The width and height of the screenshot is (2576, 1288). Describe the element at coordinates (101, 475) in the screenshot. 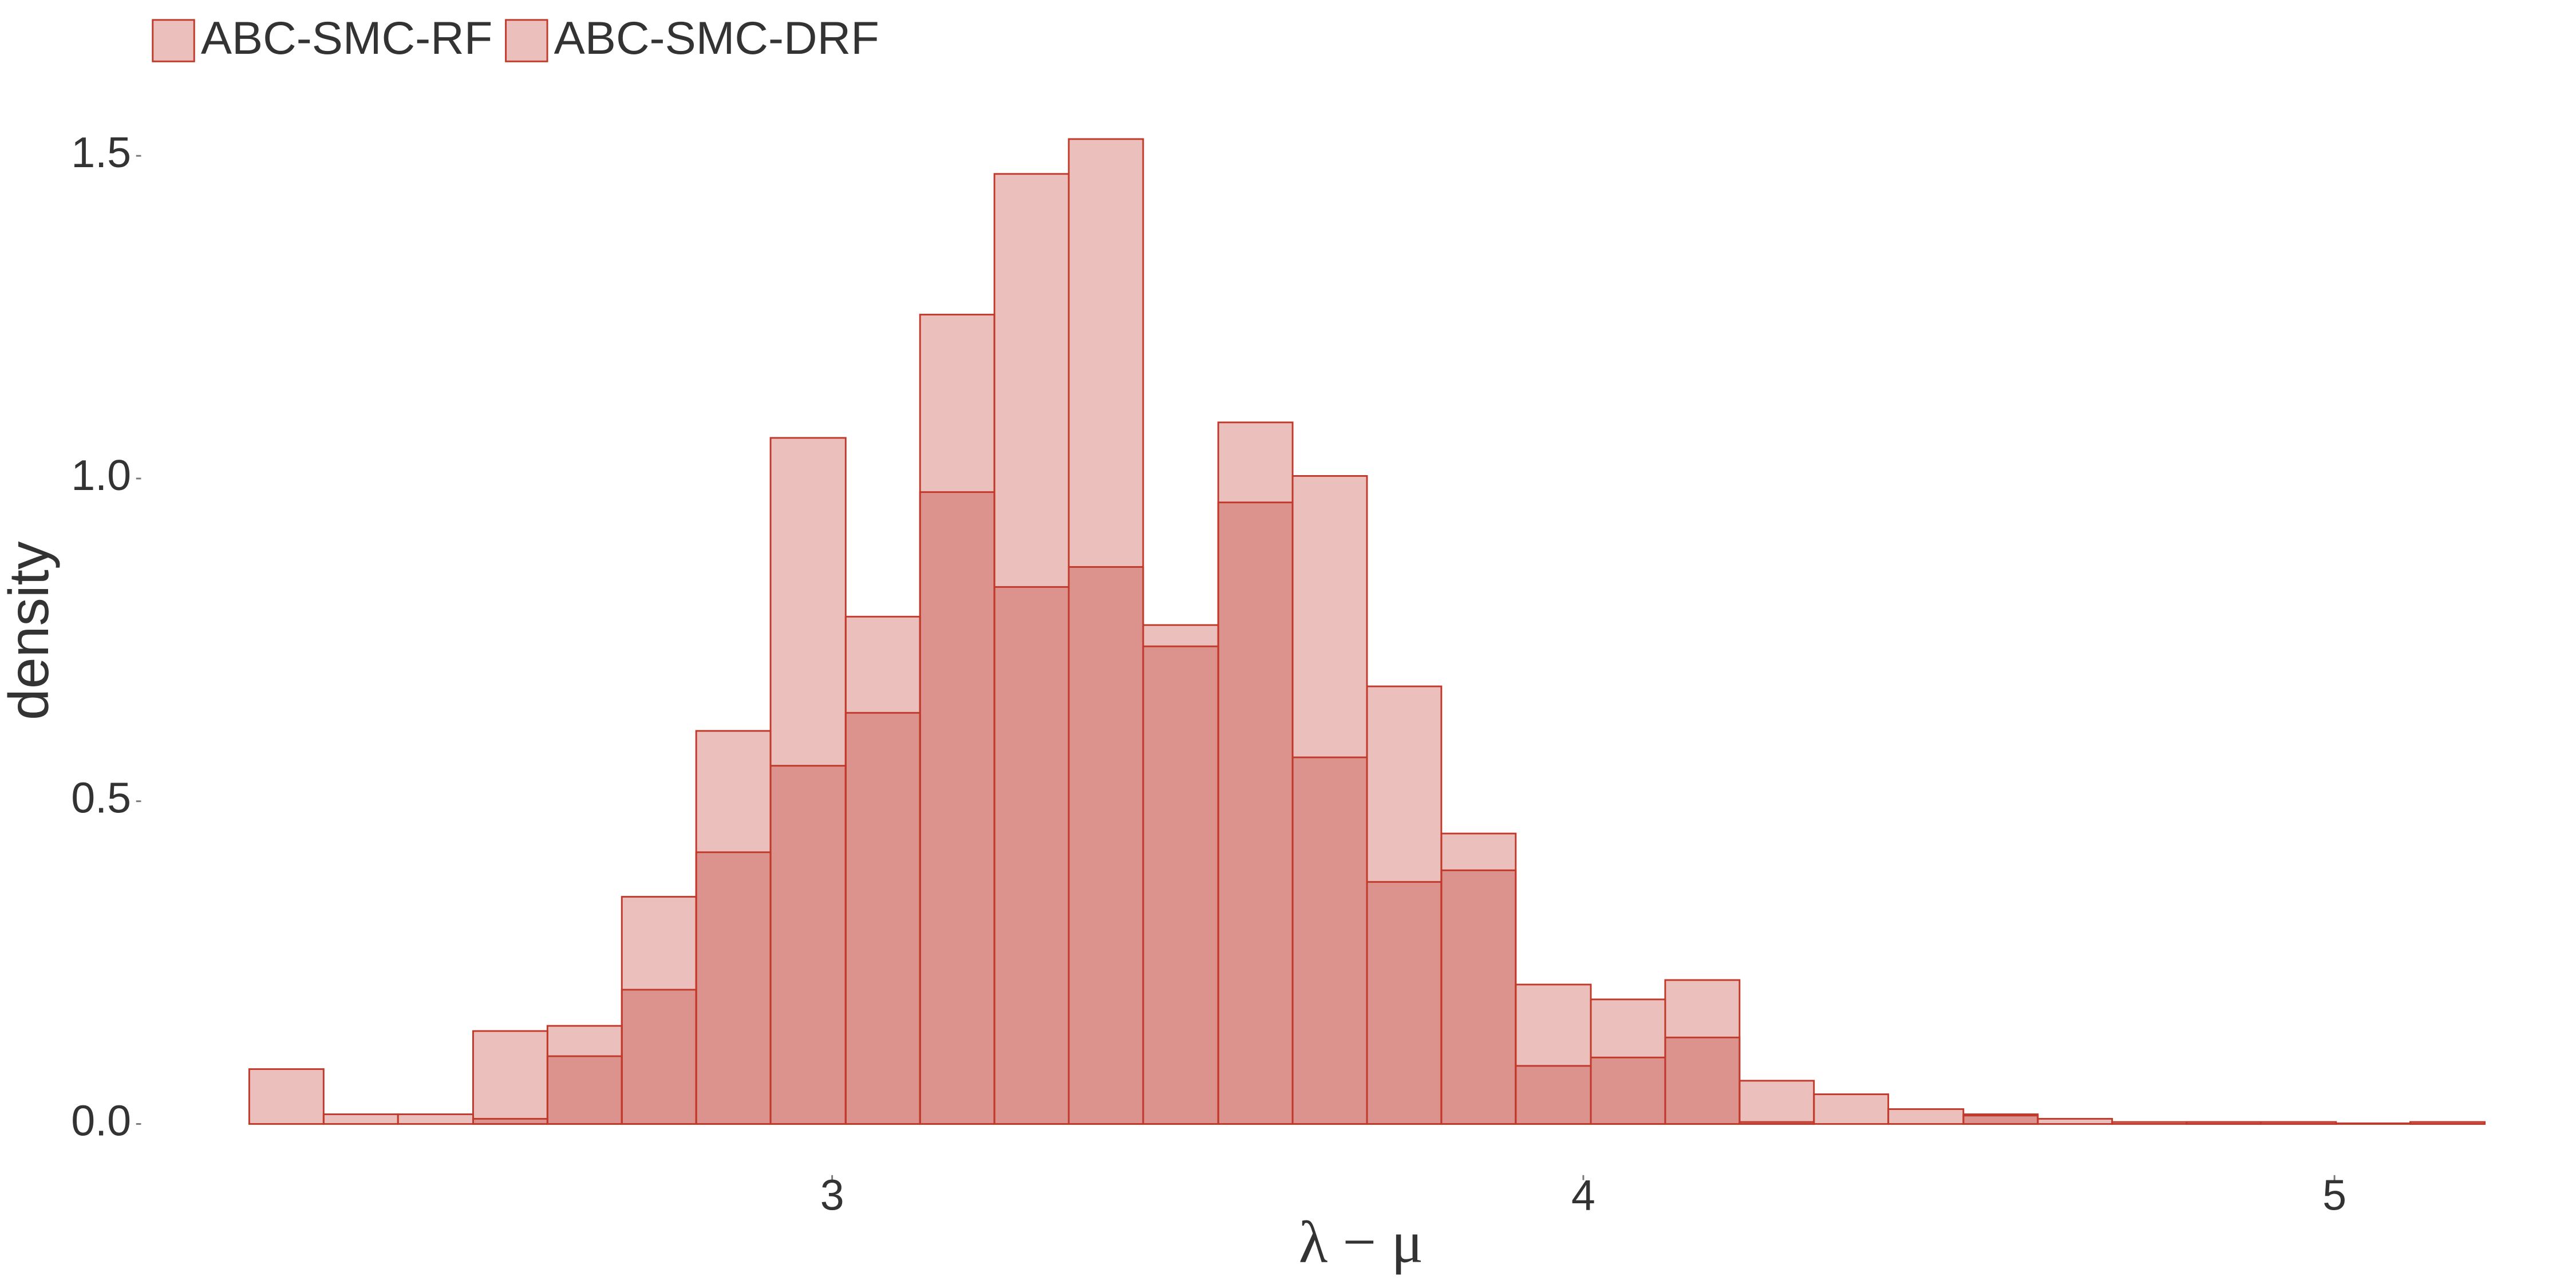

I see `y-tick-label: 1.0` at that location.